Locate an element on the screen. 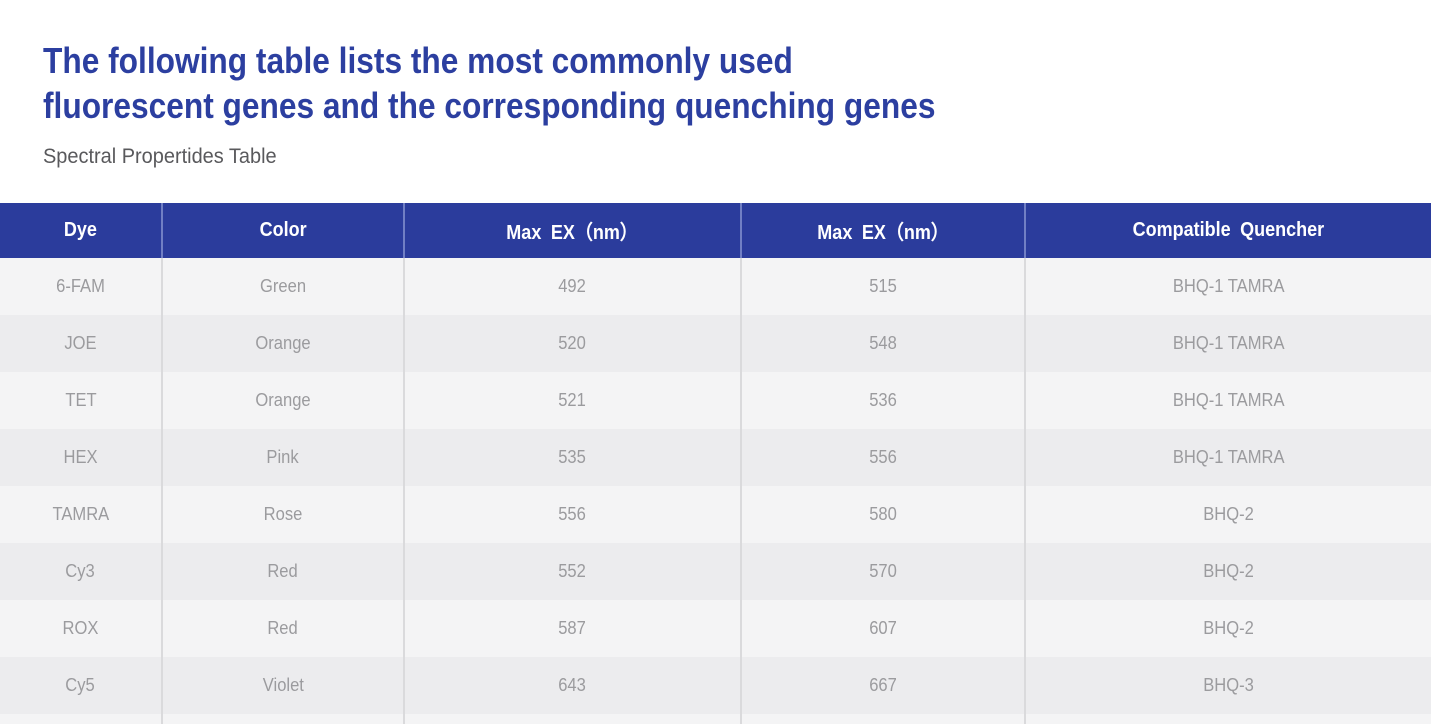 The height and width of the screenshot is (724, 1431). column-header-quencher: Compatible Quencher is located at coordinates (1228, 230).